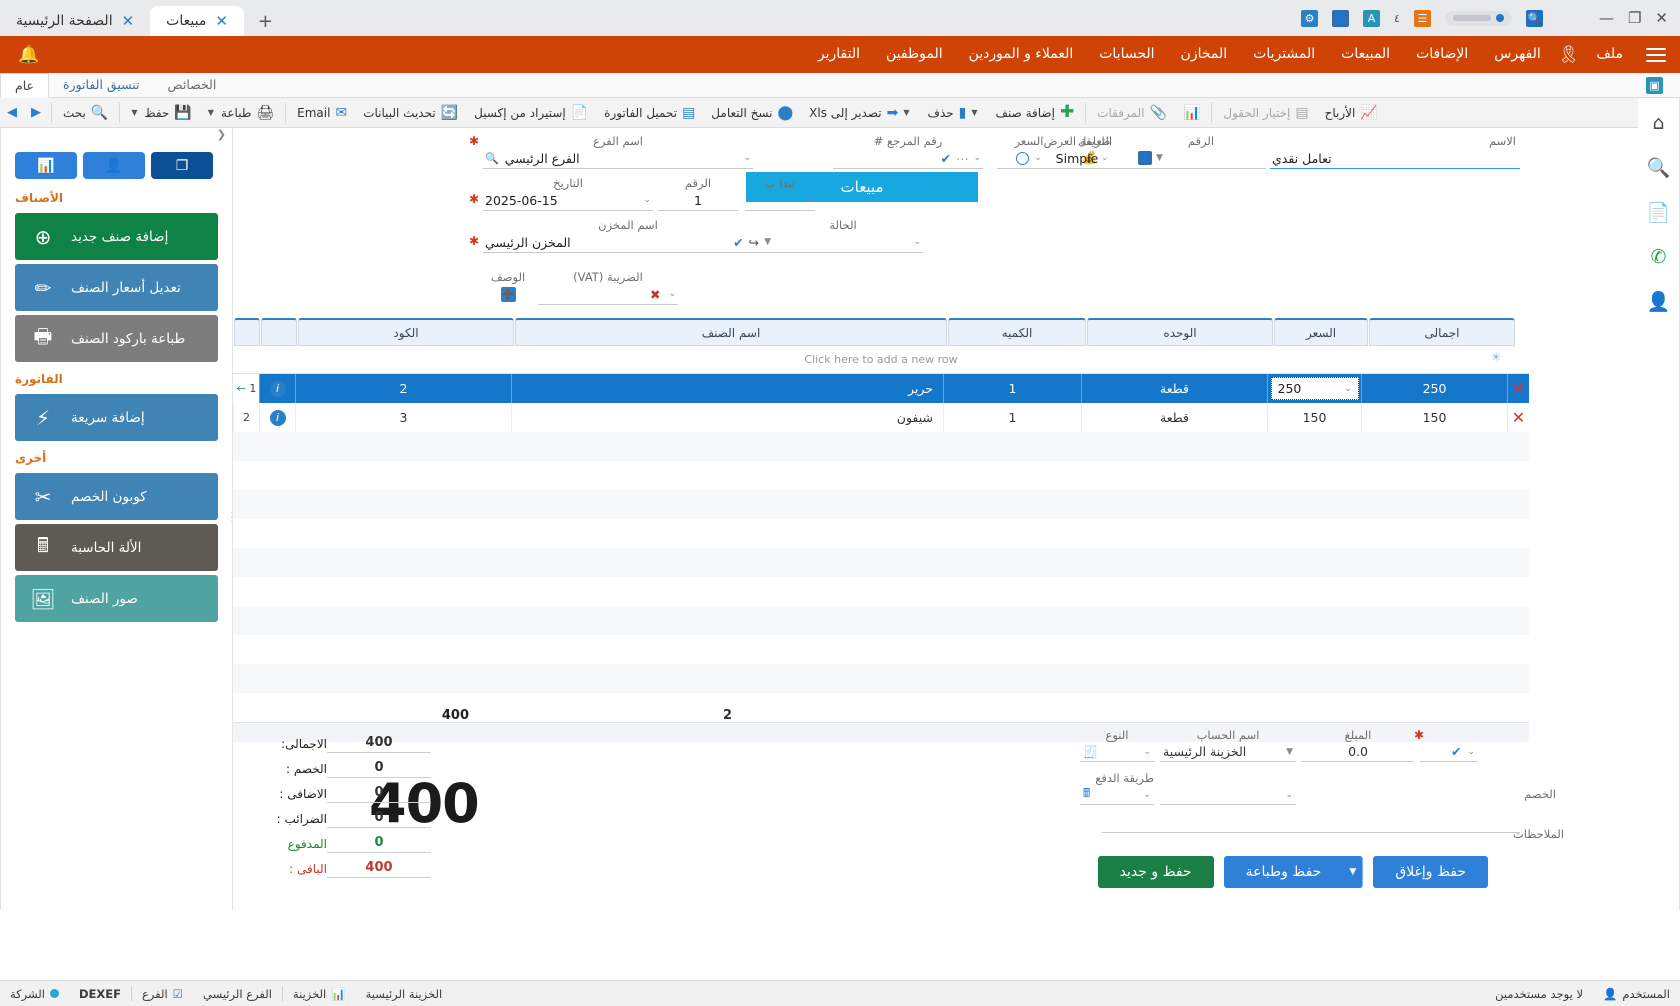 The height and width of the screenshot is (1006, 1680). Describe the element at coordinates (1658, 123) in the screenshot. I see `home-icon: ⌂` at that location.